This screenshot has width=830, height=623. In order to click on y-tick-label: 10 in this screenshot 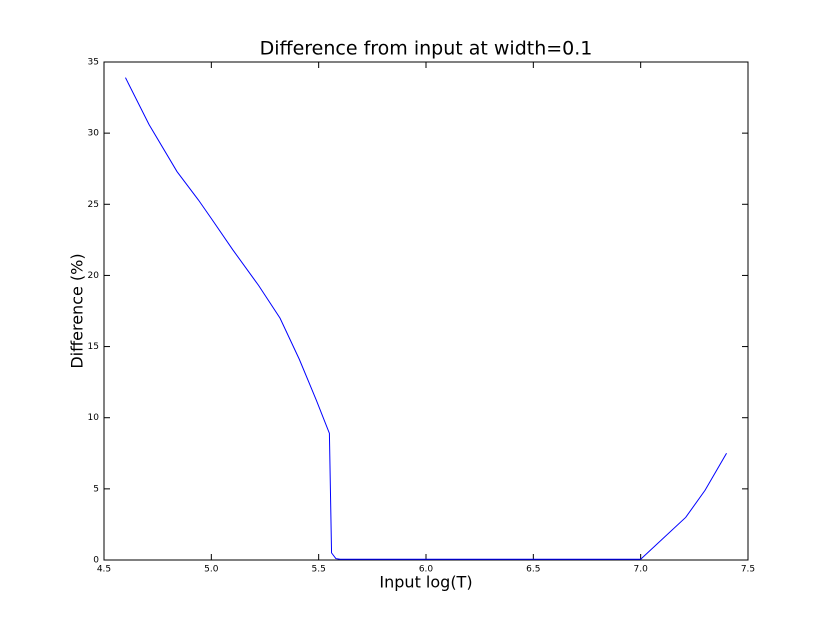, I will do `click(94, 418)`.